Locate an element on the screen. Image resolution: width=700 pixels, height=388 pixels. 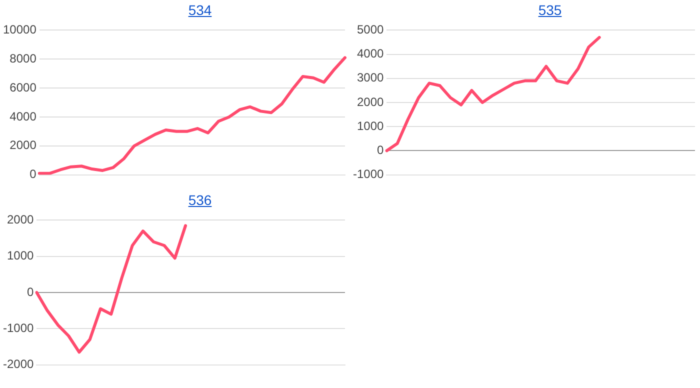
y-tick-label: 8000 is located at coordinates (23, 58).